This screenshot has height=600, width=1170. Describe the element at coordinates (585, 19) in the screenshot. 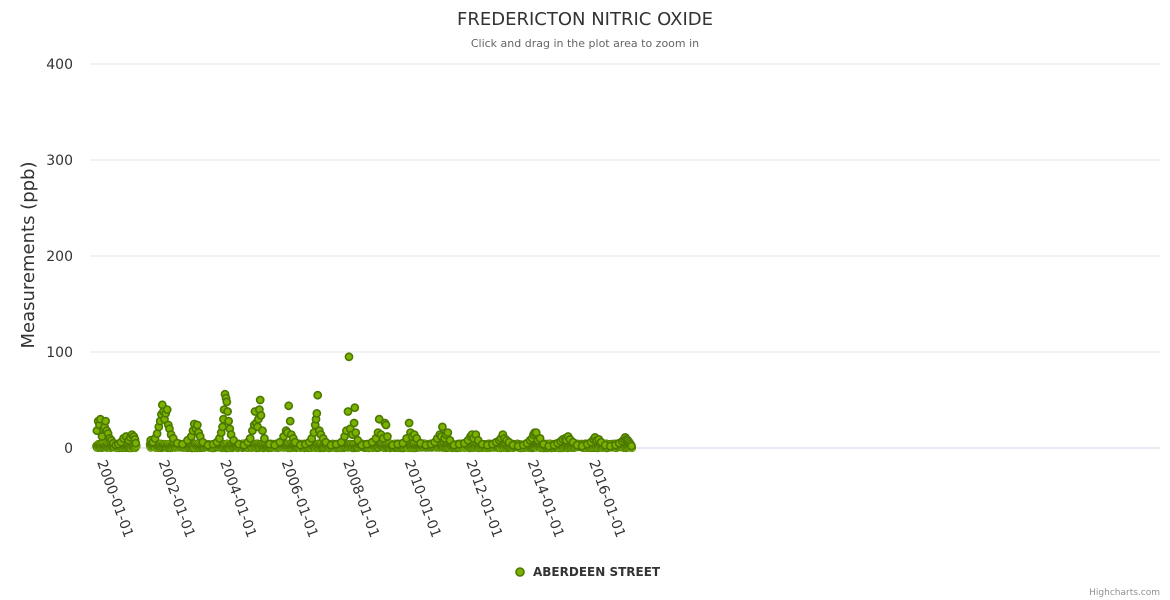

I see `chart-title: FREDERICTON NITRIC OXIDE` at that location.